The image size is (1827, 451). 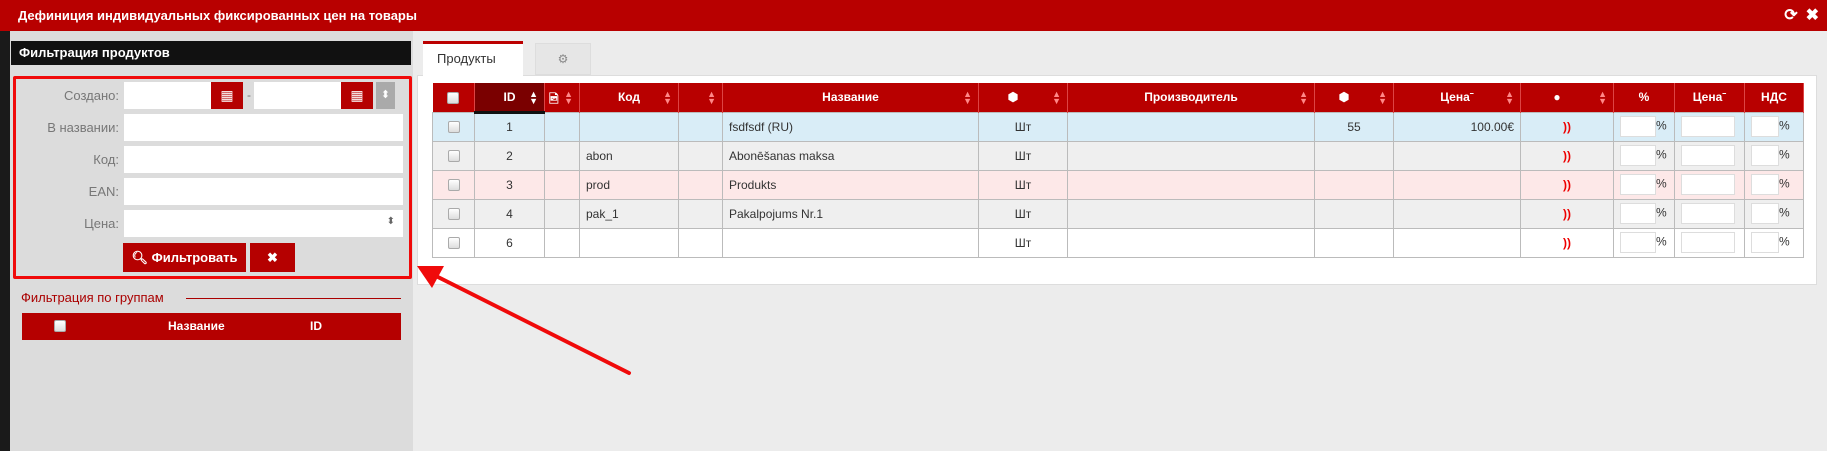 I want to click on clear-filter-button: ✖, so click(x=272, y=257).